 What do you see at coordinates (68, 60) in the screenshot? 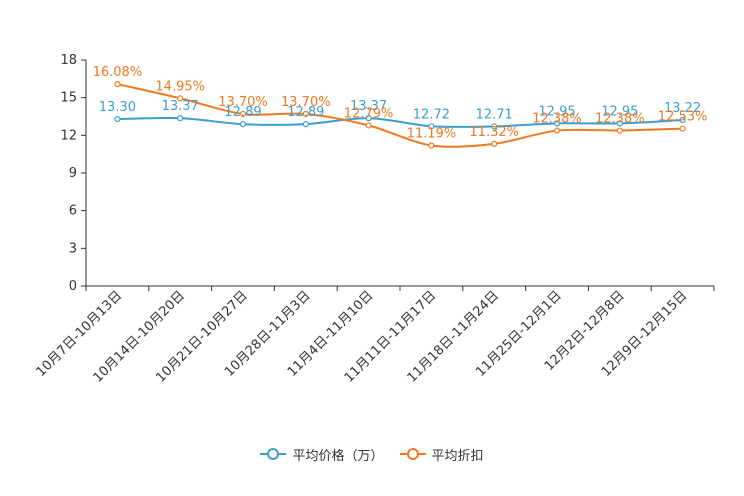
I see `y-tick-label: 18` at bounding box center [68, 60].